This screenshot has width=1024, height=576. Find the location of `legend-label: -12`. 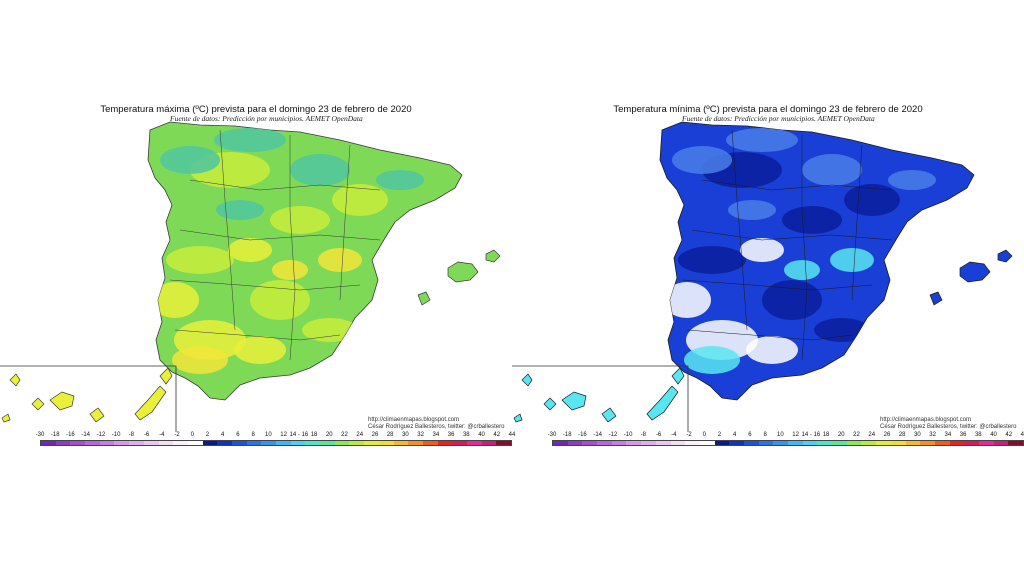

legend-label: -12 is located at coordinates (613, 435).